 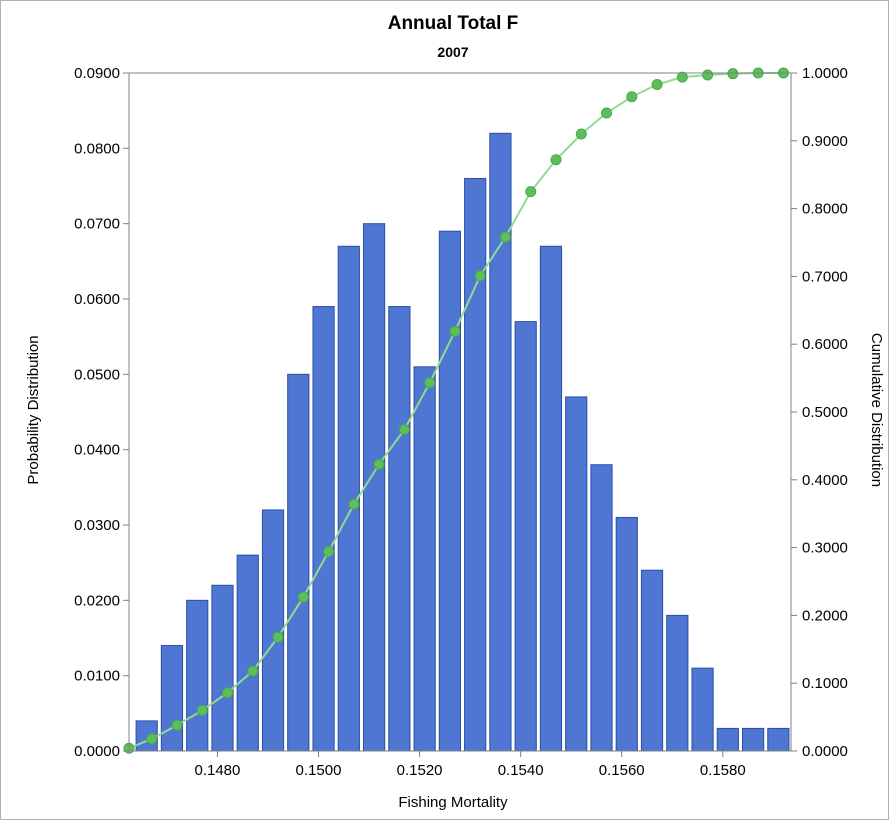 What do you see at coordinates (97, 148) in the screenshot?
I see `y-left-tick-label: 0.0800` at bounding box center [97, 148].